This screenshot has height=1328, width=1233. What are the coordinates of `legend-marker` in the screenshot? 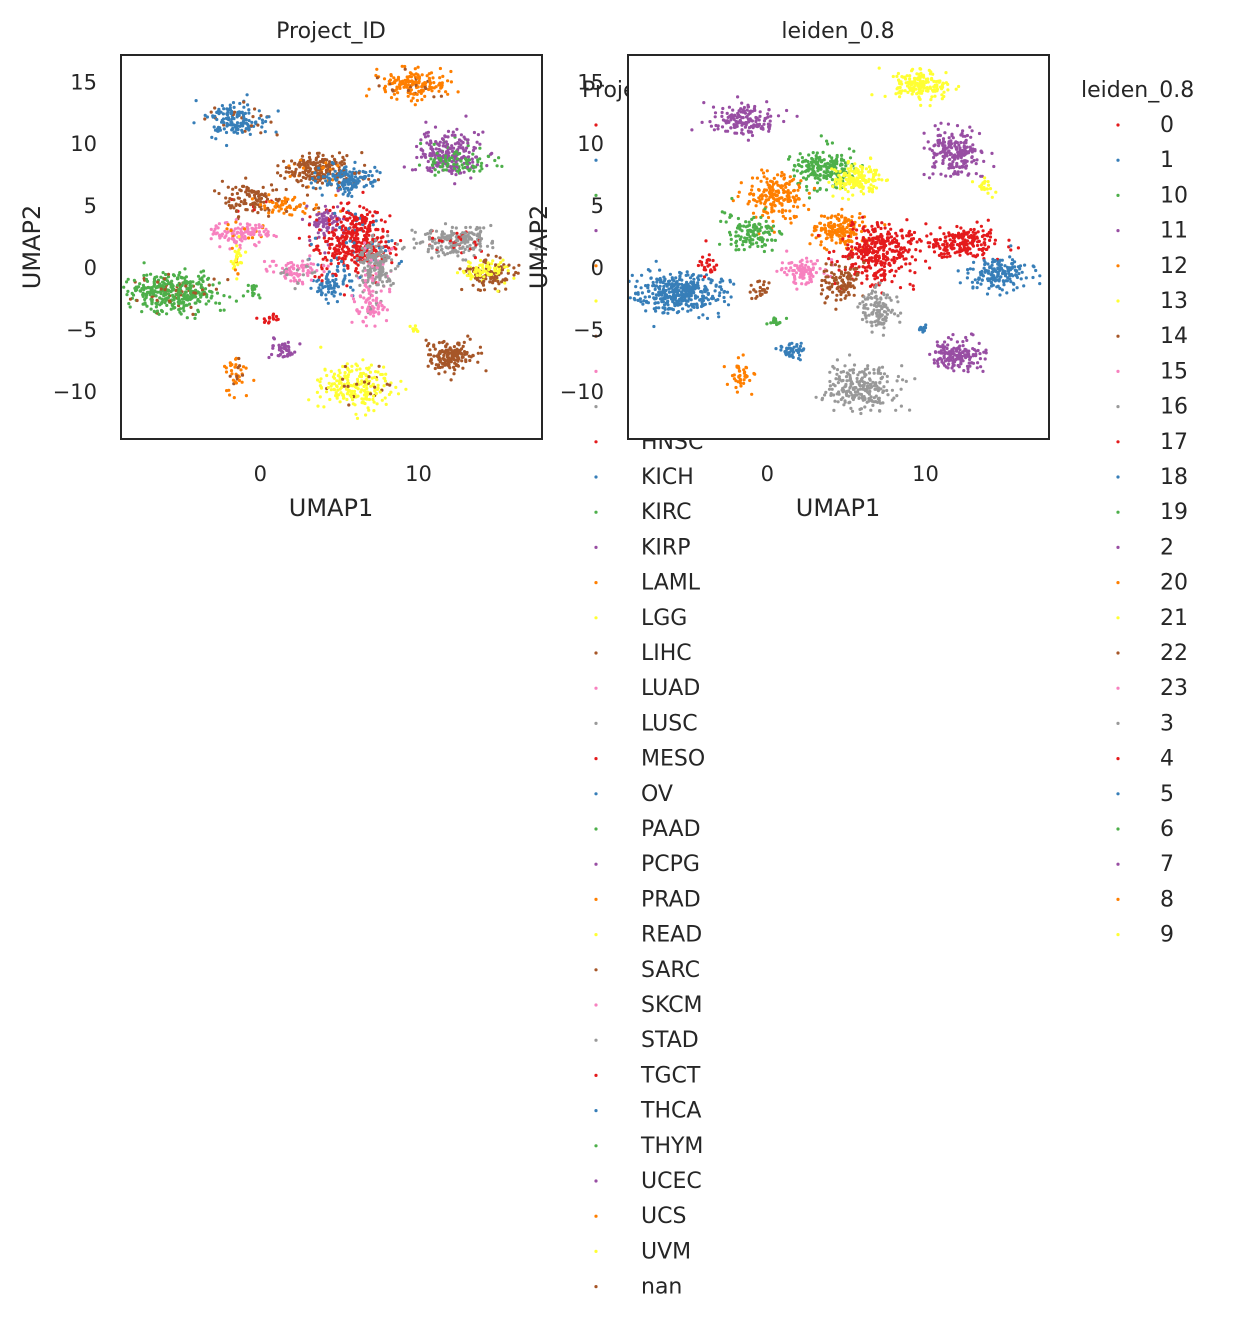 It's located at (596, 864).